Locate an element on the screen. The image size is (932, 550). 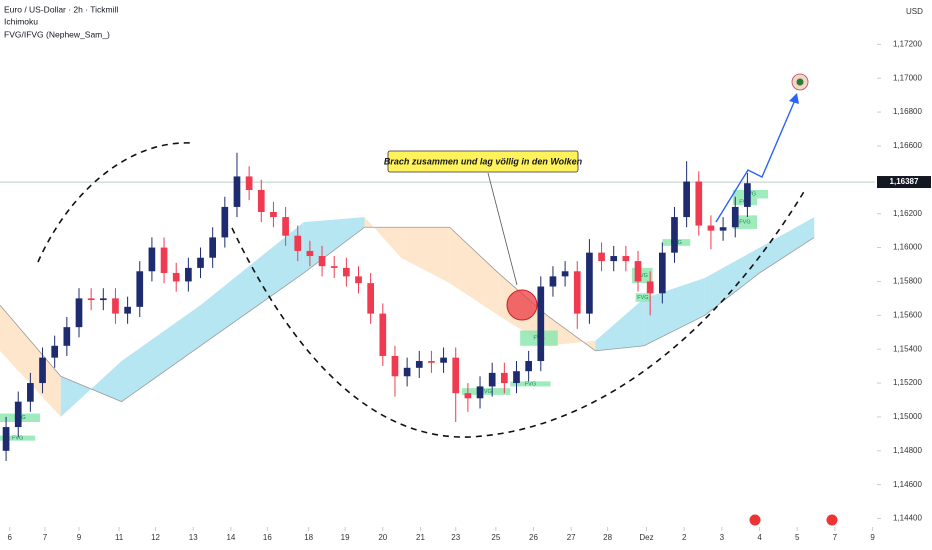
y-tick-label: 1,15400 is located at coordinates (907, 348).